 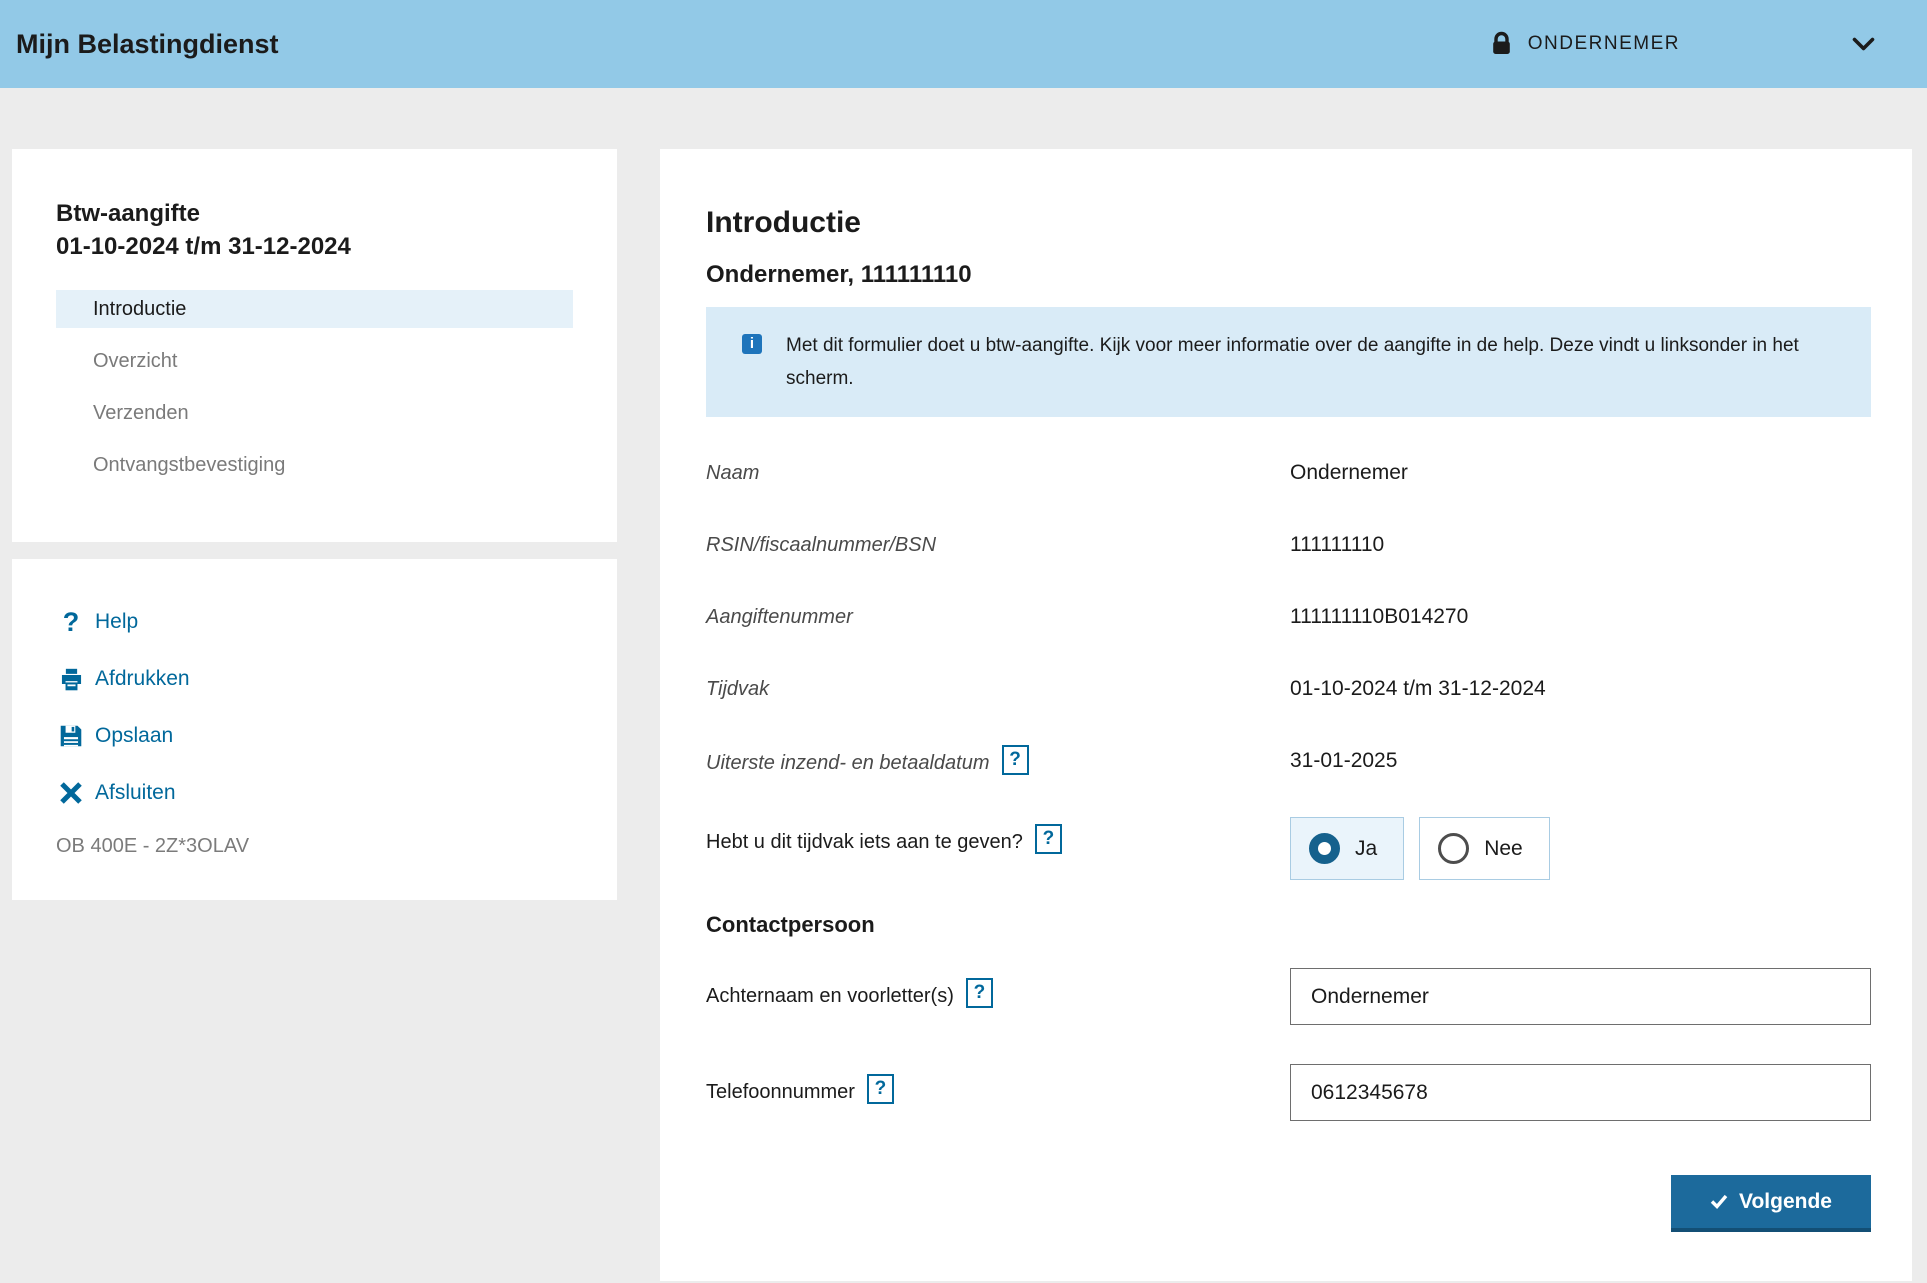 I want to click on field-row-tijdvak: Tijdvak 01-10-2024 t/m 31-12-2024, so click(x=1288, y=689).